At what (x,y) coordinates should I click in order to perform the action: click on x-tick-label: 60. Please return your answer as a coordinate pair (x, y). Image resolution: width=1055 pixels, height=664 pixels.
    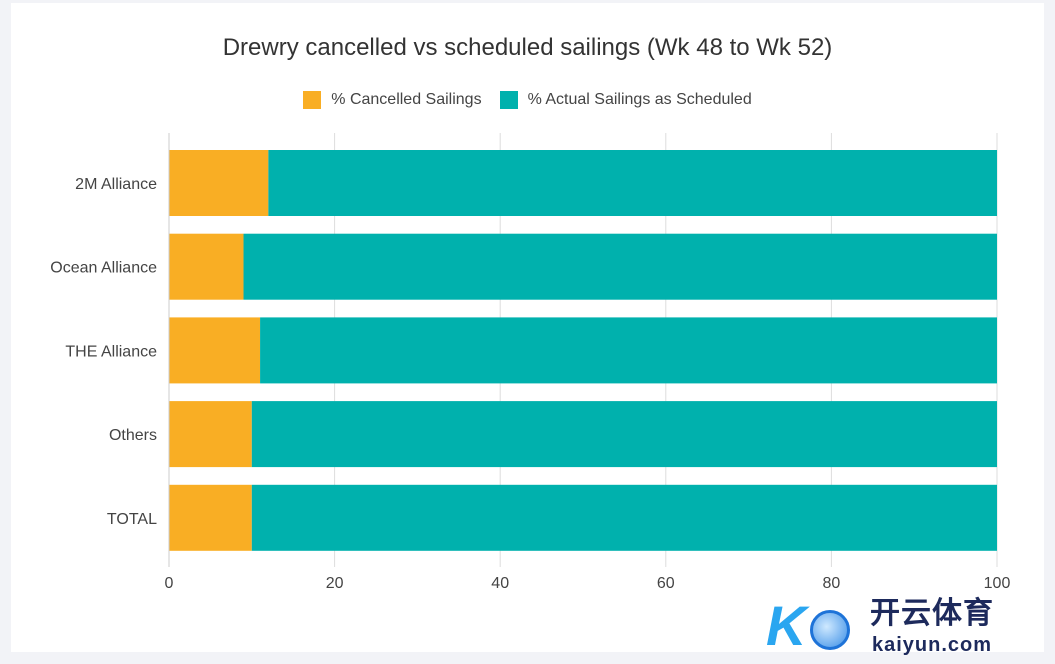
    Looking at the image, I should click on (666, 583).